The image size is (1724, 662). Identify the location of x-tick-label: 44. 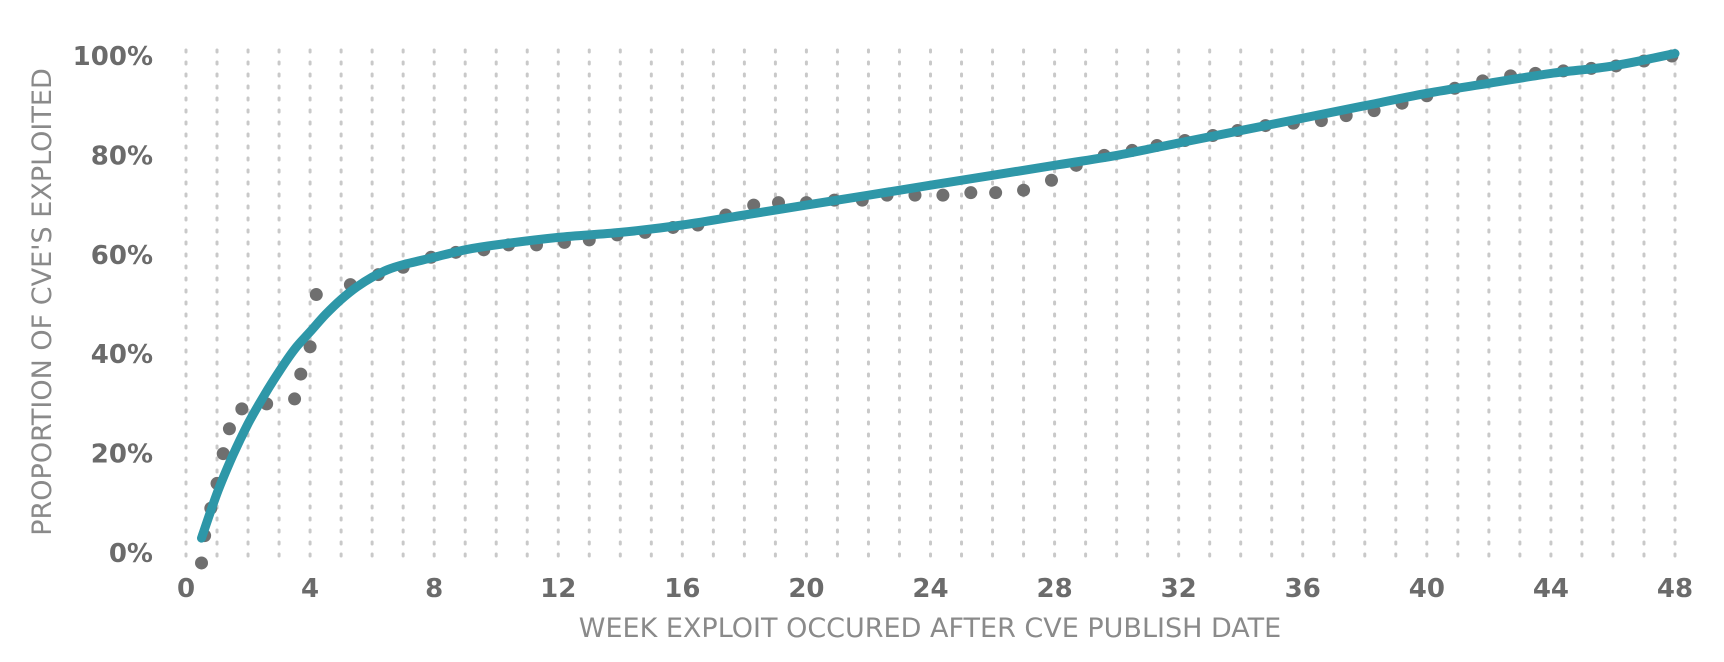
(1551, 589).